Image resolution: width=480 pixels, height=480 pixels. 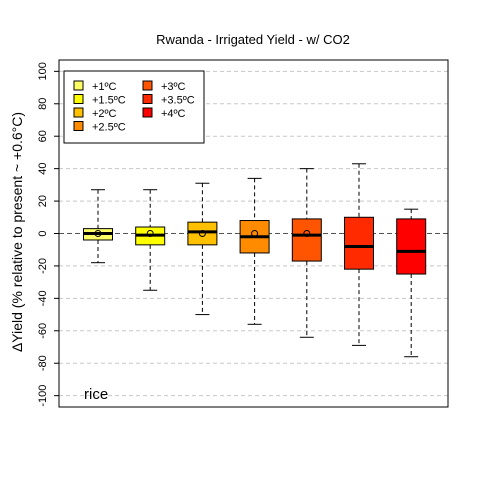 I want to click on legend-label: +1.5ºC, so click(x=109, y=101).